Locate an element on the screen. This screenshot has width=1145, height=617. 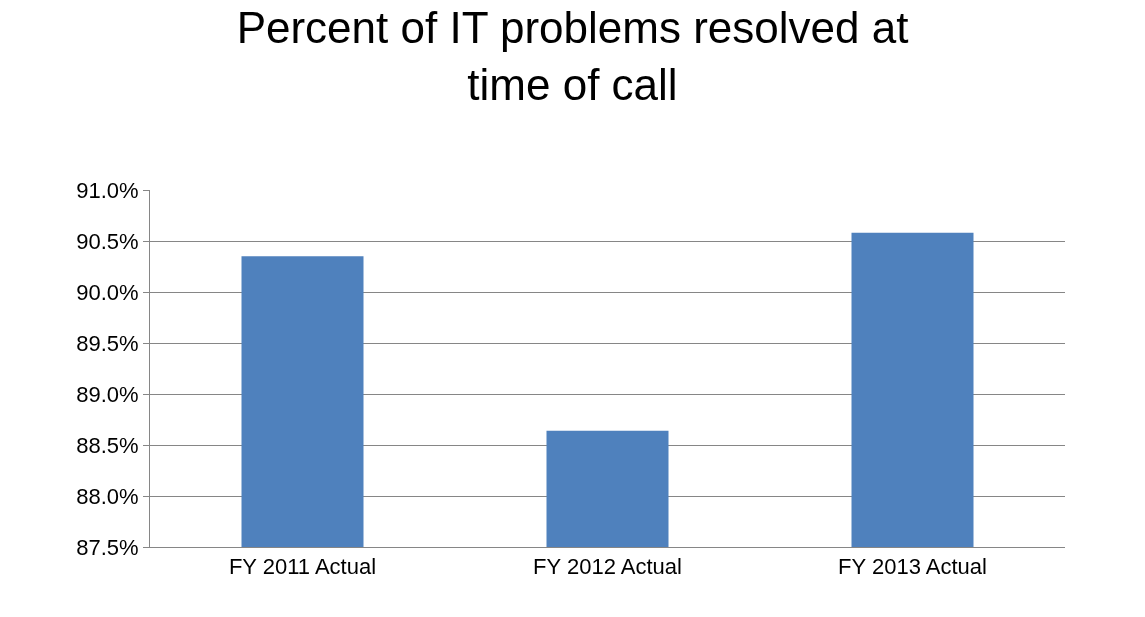
y-tick-label: 88.5% is located at coordinates (107, 445).